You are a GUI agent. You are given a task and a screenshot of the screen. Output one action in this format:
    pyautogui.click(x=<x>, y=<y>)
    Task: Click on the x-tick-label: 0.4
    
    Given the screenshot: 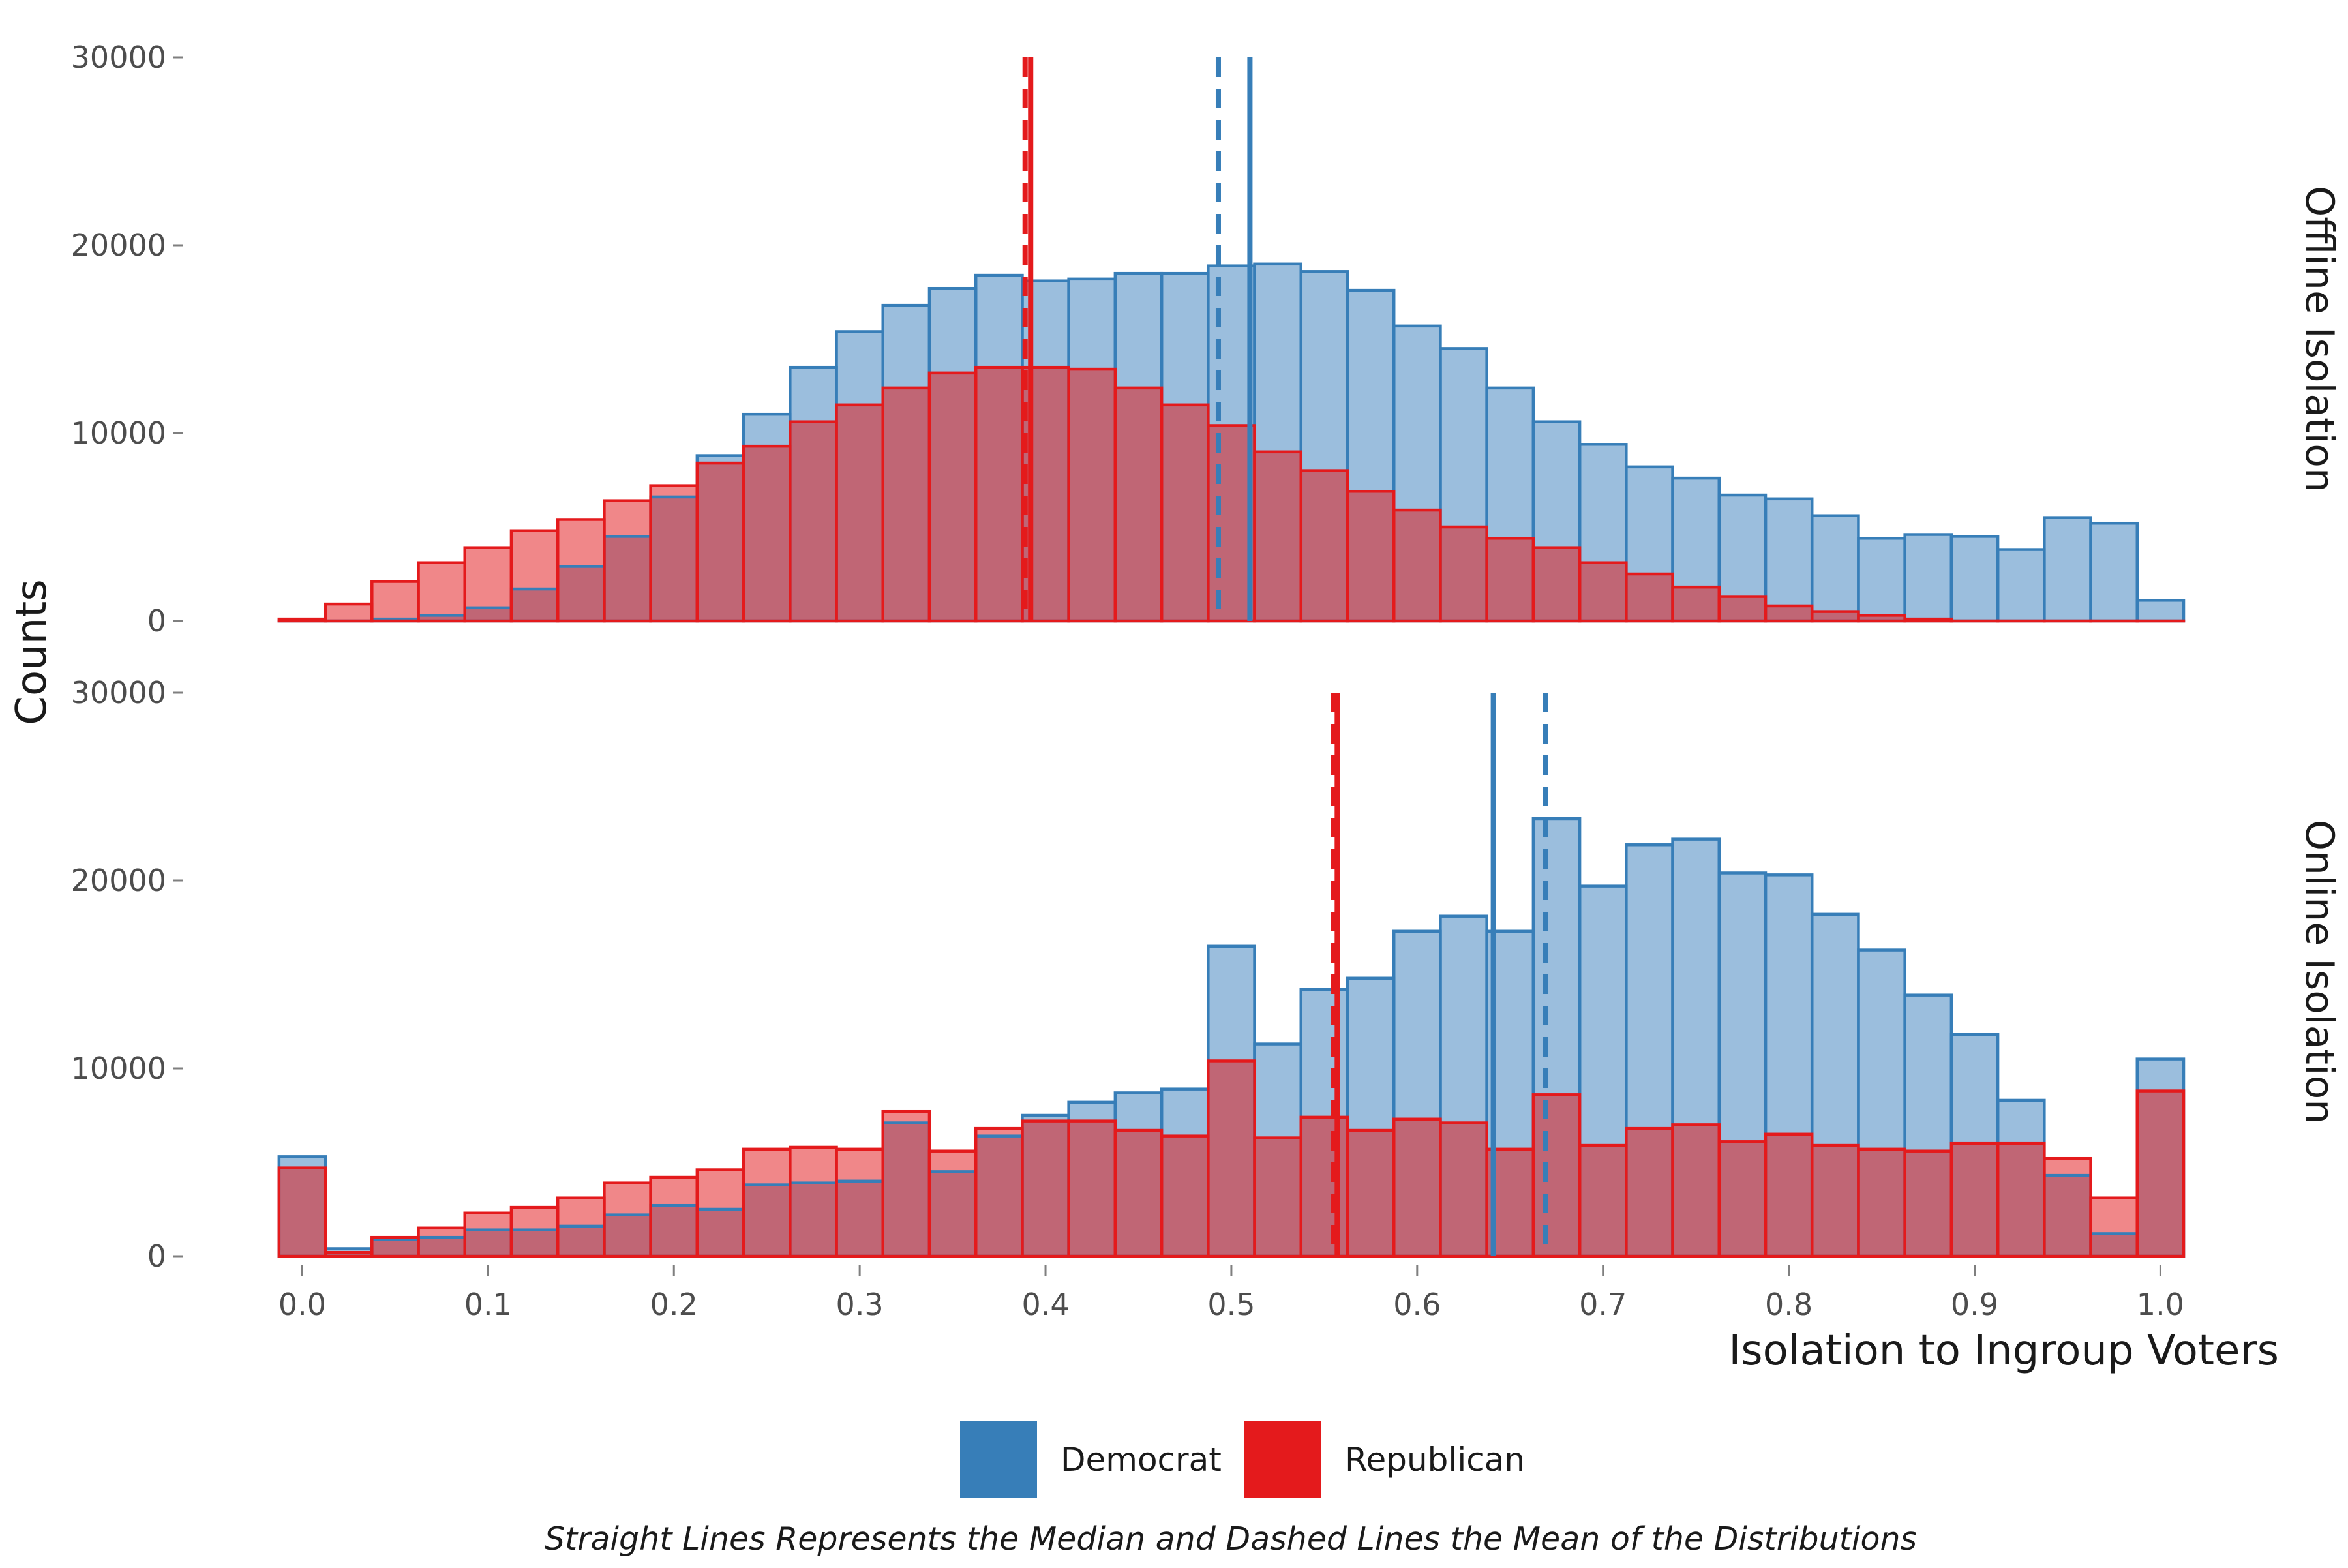 What is the action you would take?
    pyautogui.click(x=1045, y=1304)
    